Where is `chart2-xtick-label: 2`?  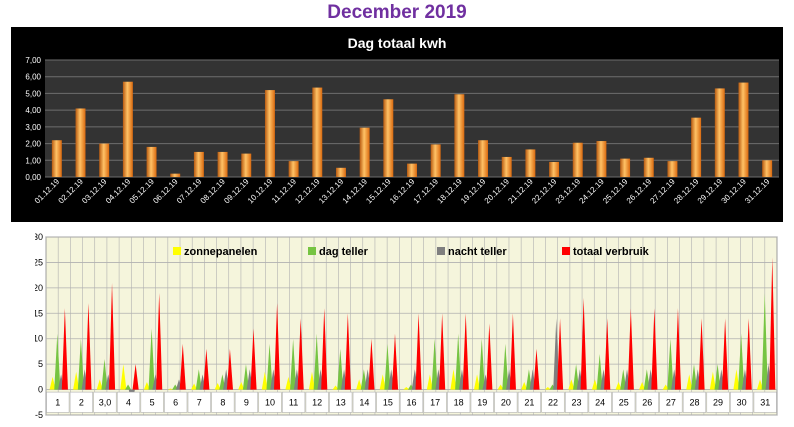 chart2-xtick-label: 2 is located at coordinates (81, 402).